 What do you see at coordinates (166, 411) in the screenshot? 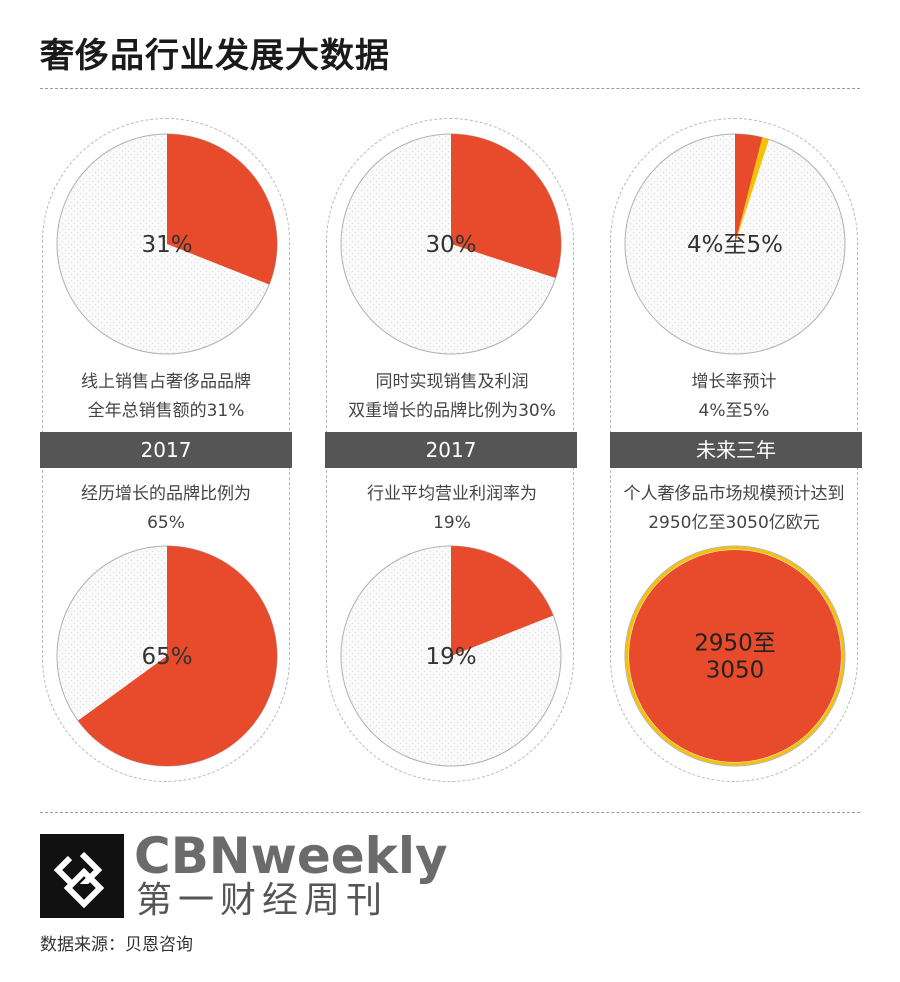
I see `desc-line: 全年总销售额的31%` at bounding box center [166, 411].